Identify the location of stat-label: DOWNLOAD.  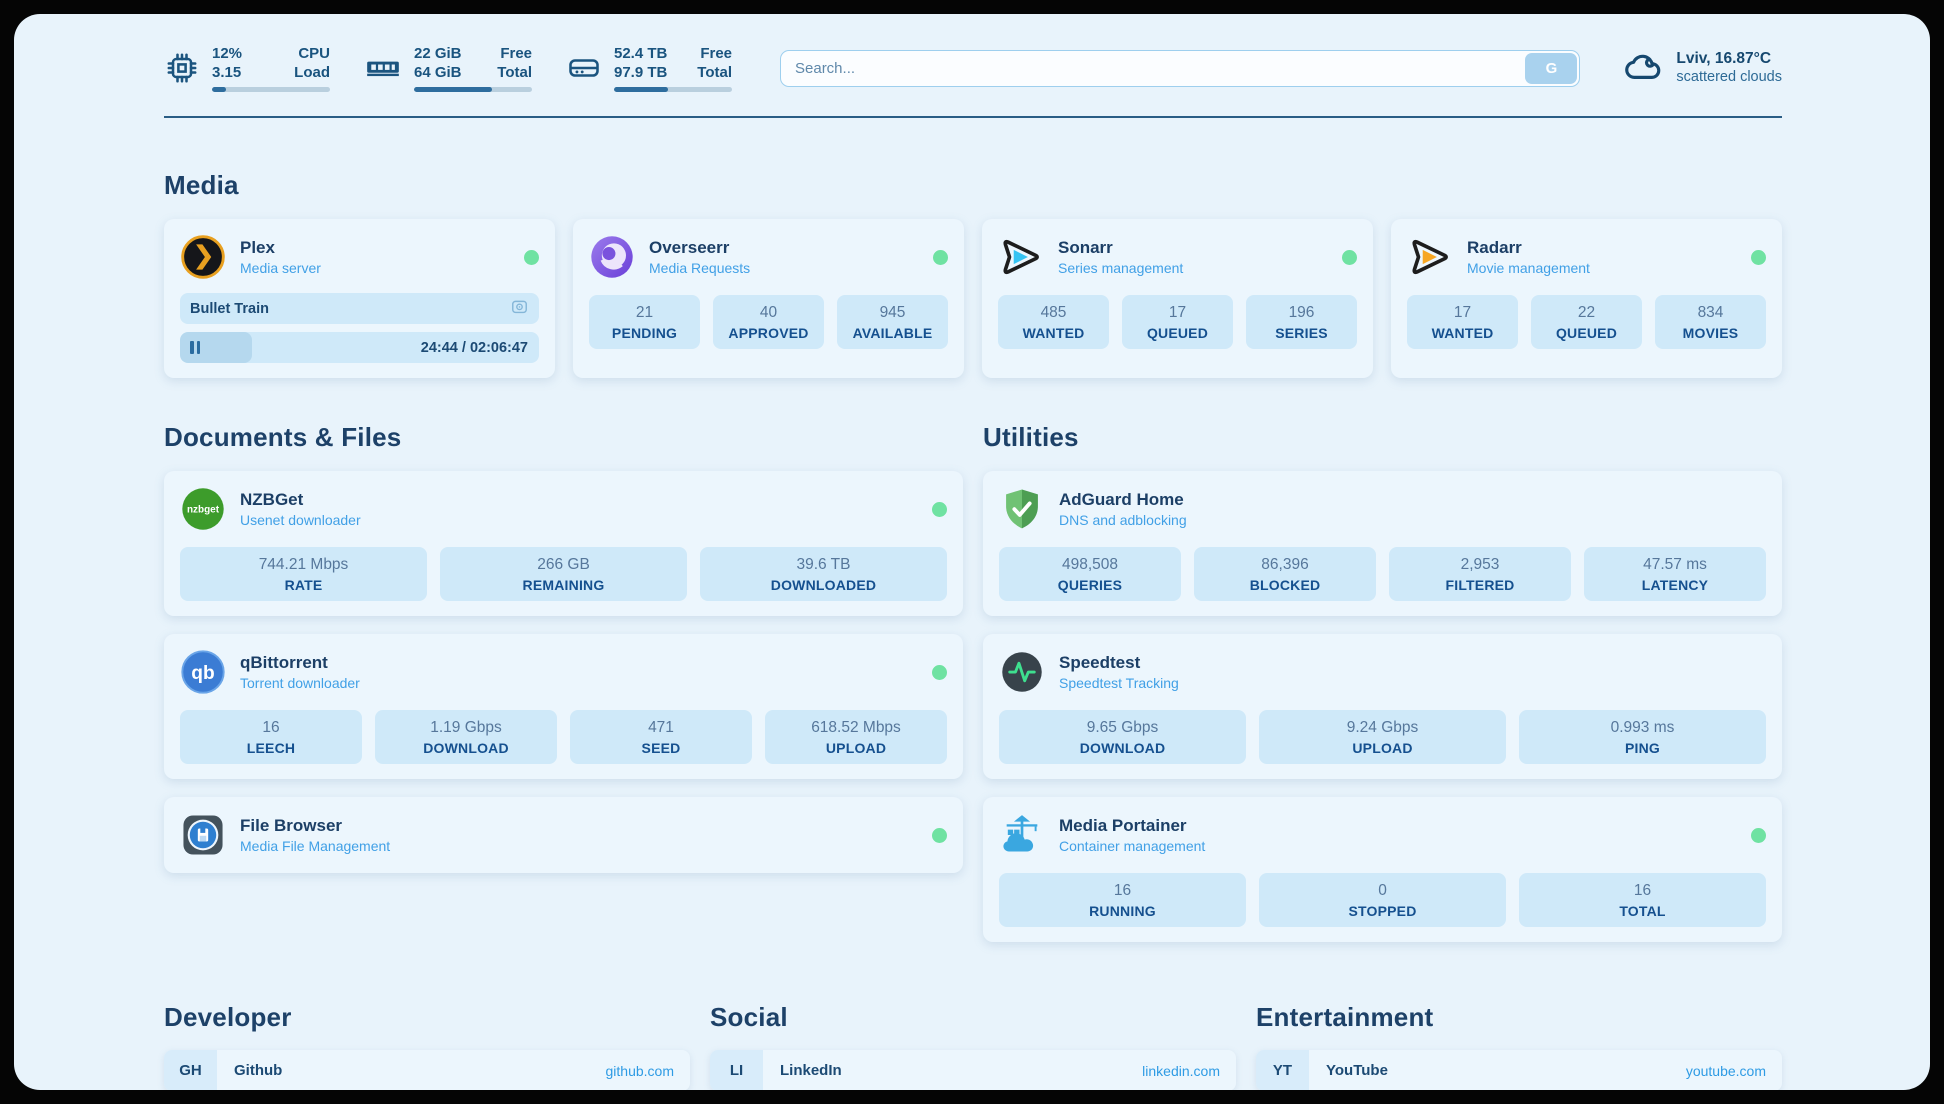
(1122, 748).